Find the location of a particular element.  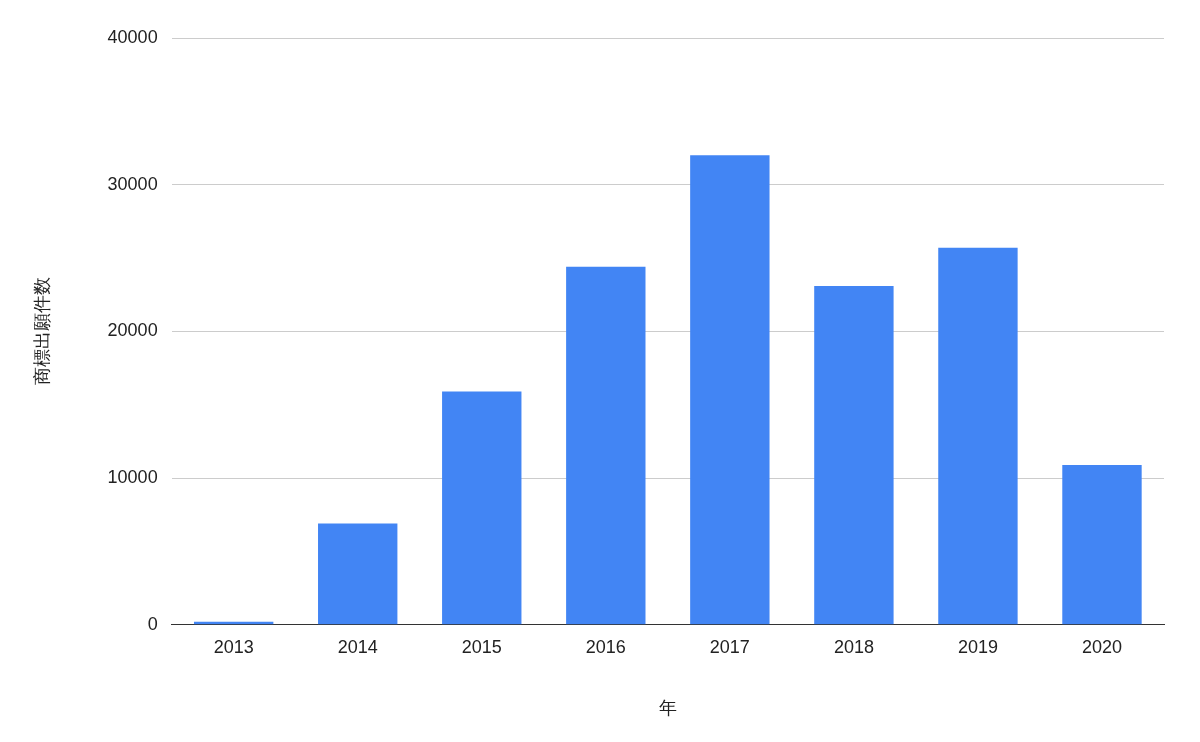

x-tick-label: 2017 is located at coordinates (729, 646).